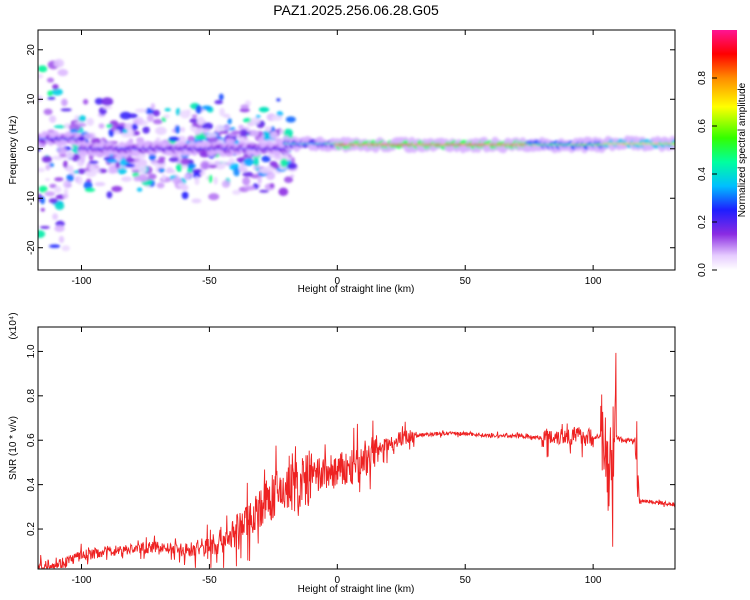  Describe the element at coordinates (81, 580) in the screenshot. I see `x-tick-label: -100` at that location.